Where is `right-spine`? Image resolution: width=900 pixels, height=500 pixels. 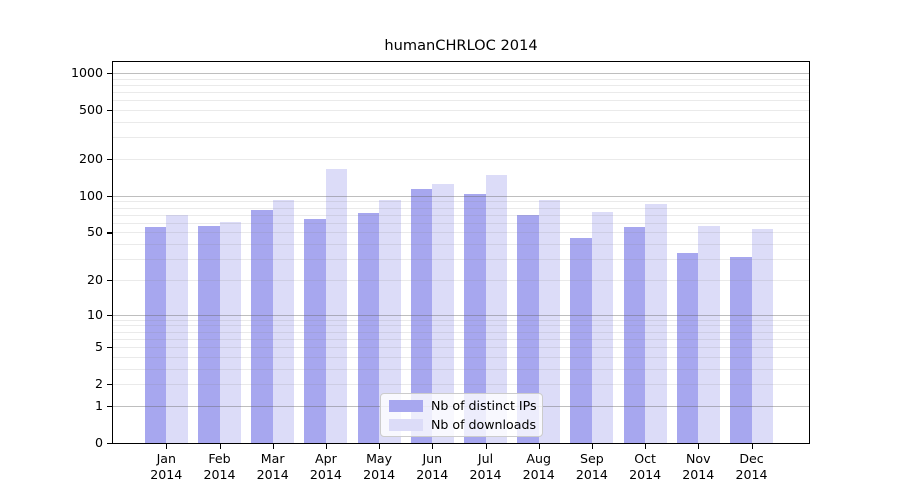 right-spine is located at coordinates (810, 252).